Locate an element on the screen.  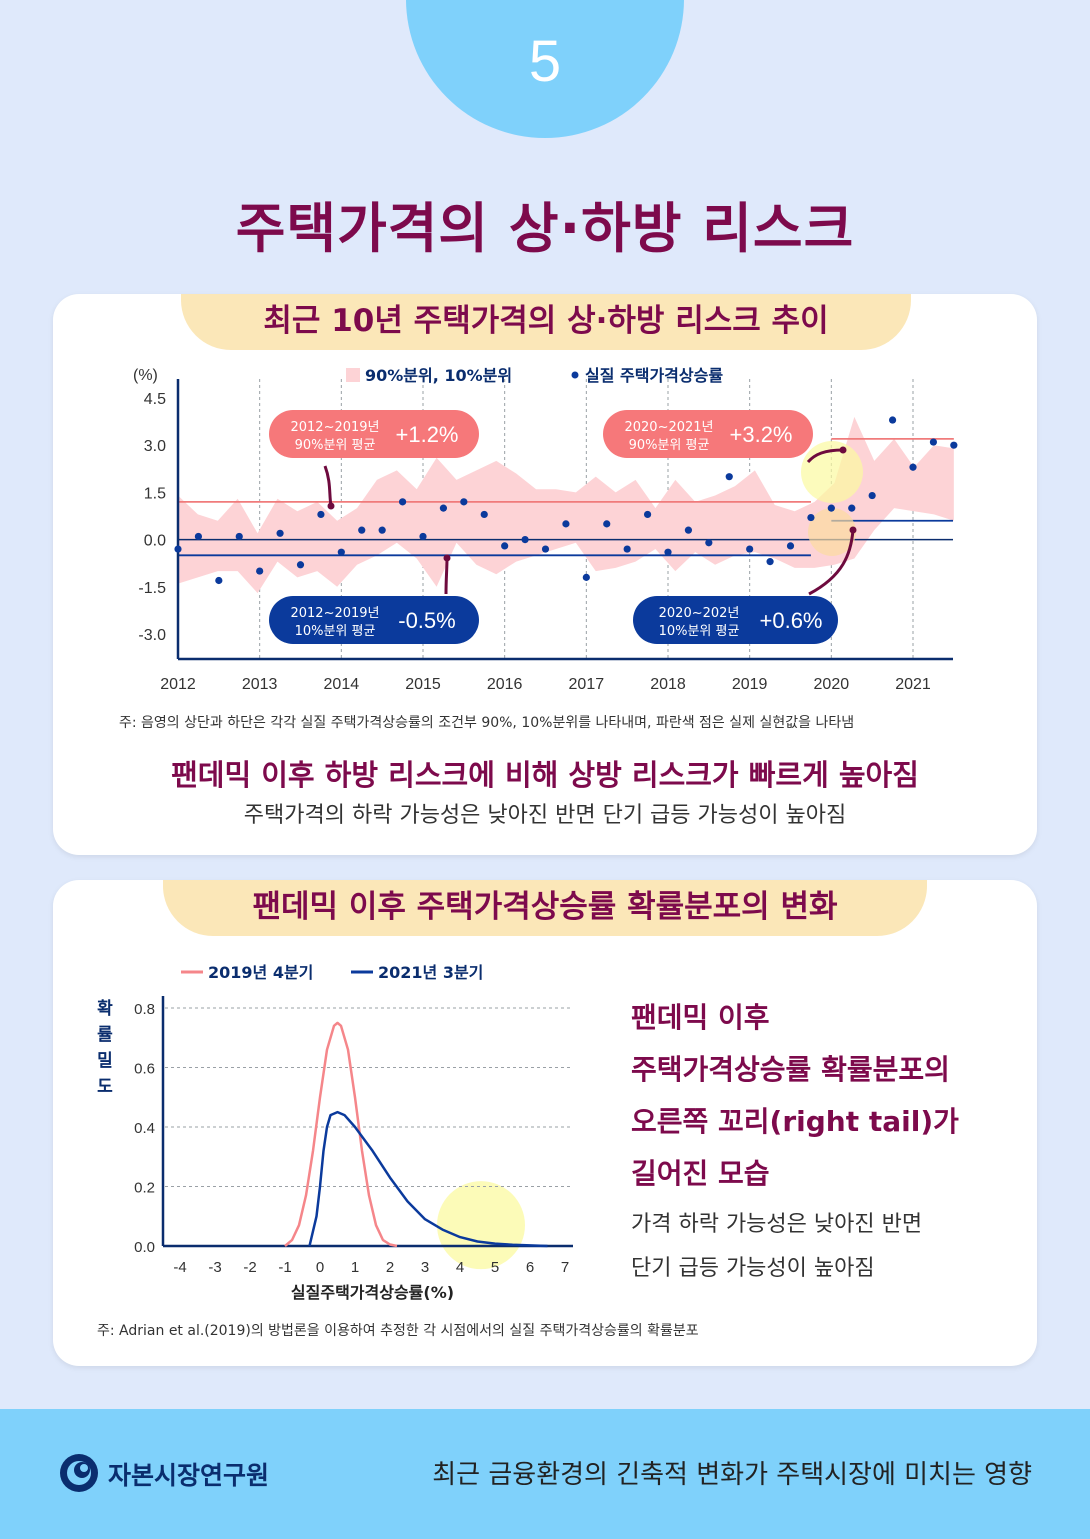
reference-label-period: 2020~202년 is located at coordinates (699, 613).